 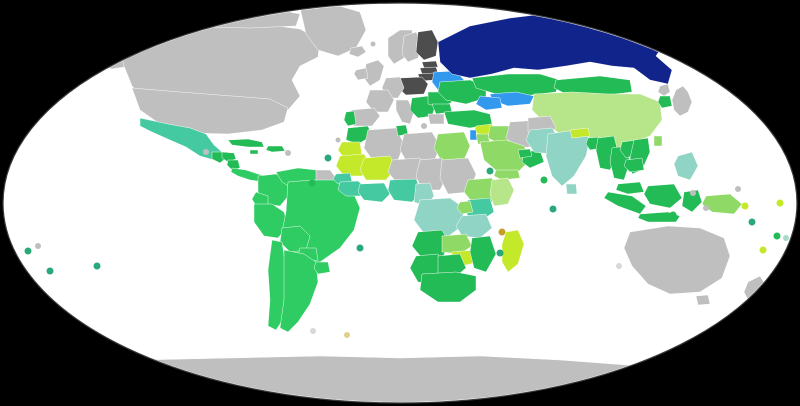 I want to click on country-israel, so click(x=473, y=135).